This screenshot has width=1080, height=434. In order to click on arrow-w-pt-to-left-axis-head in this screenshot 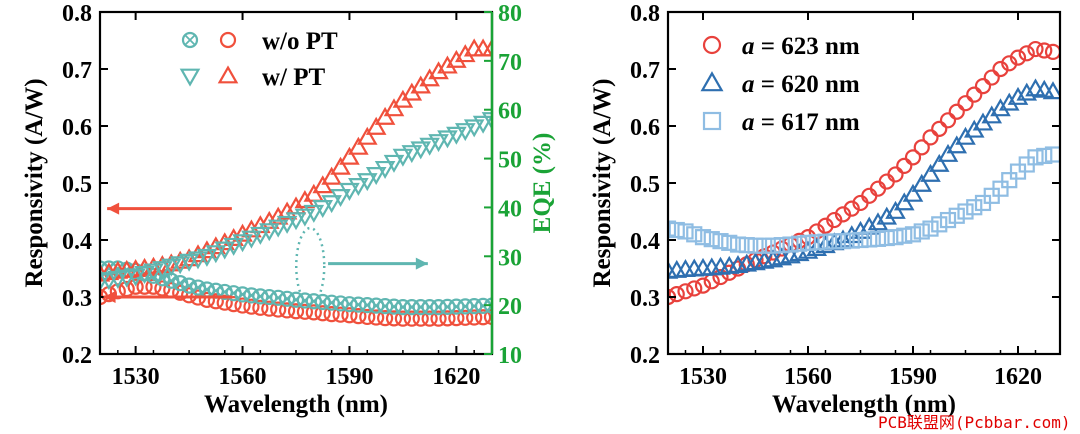, I will do `click(113, 208)`.